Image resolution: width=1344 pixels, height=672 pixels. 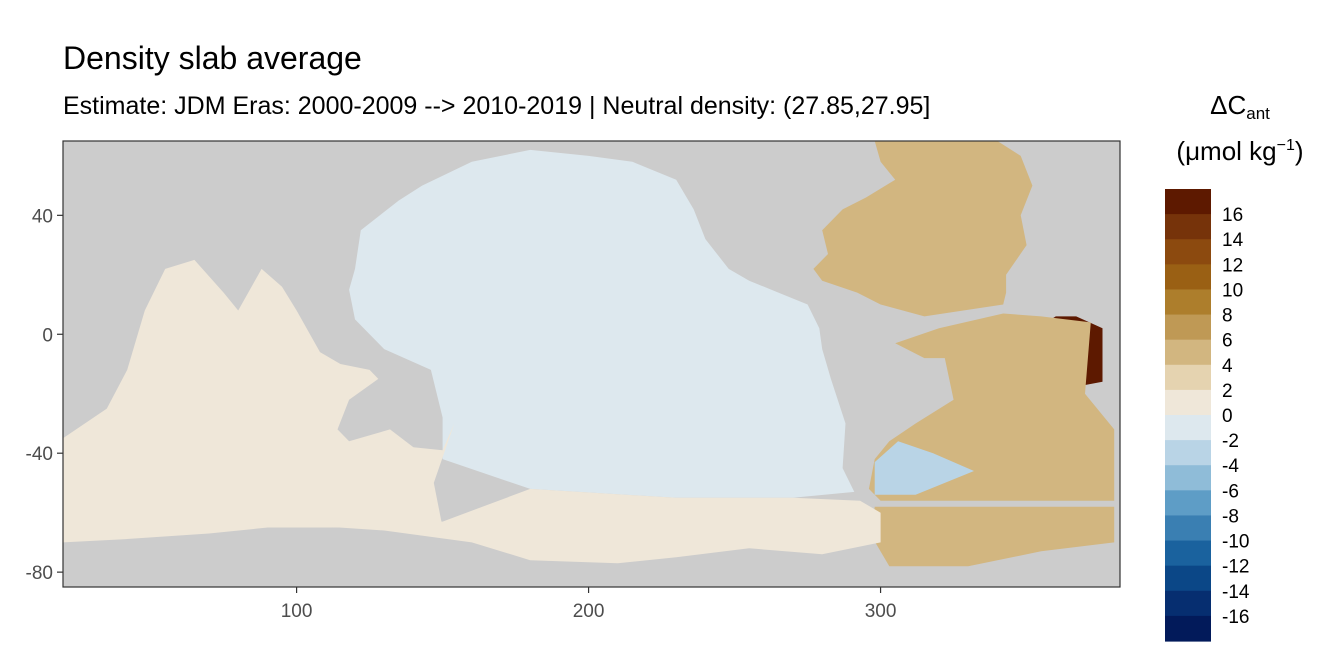 I want to click on legend-label: -4, so click(x=1230, y=466).